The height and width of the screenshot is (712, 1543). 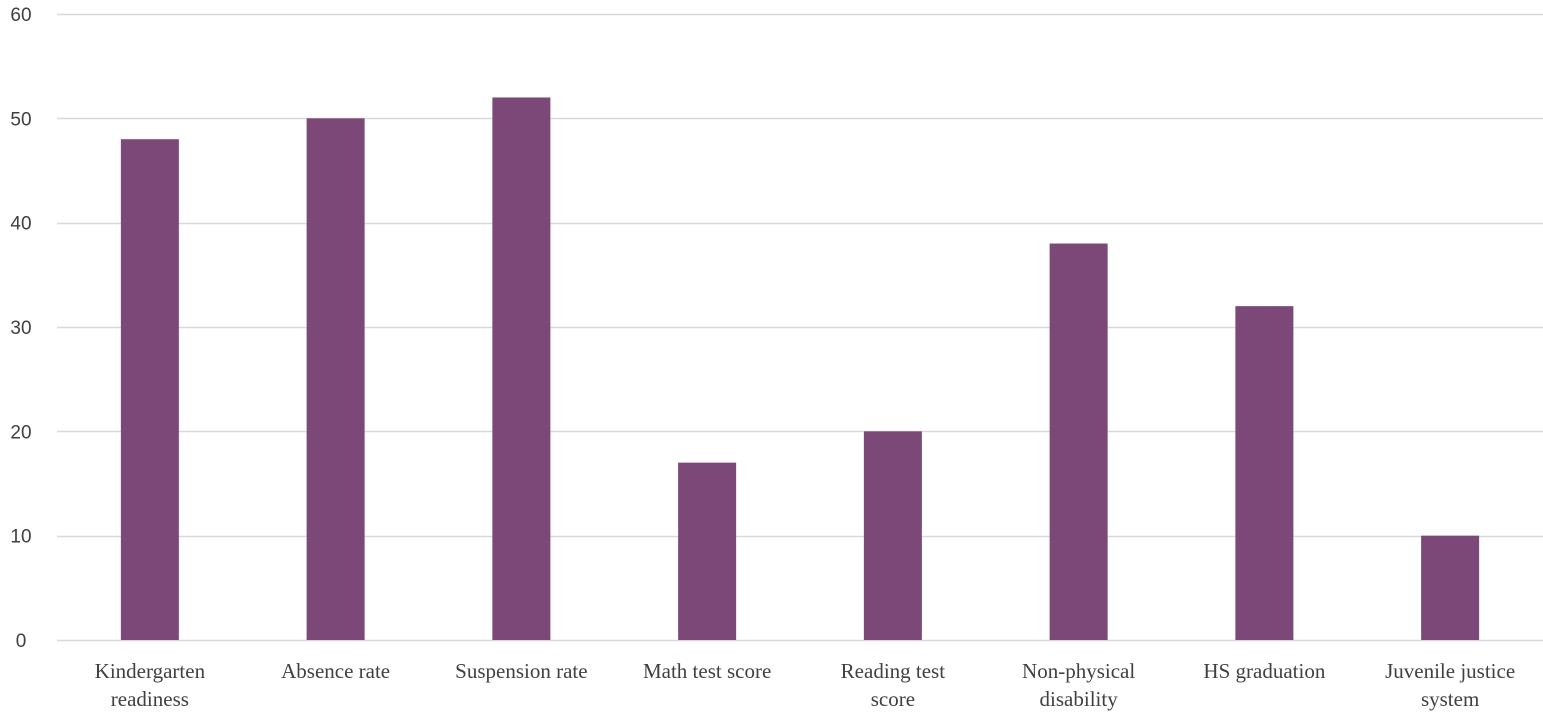 What do you see at coordinates (893, 671) in the screenshot?
I see `x-category-label-reading-test-score-line-1: Reading test` at bounding box center [893, 671].